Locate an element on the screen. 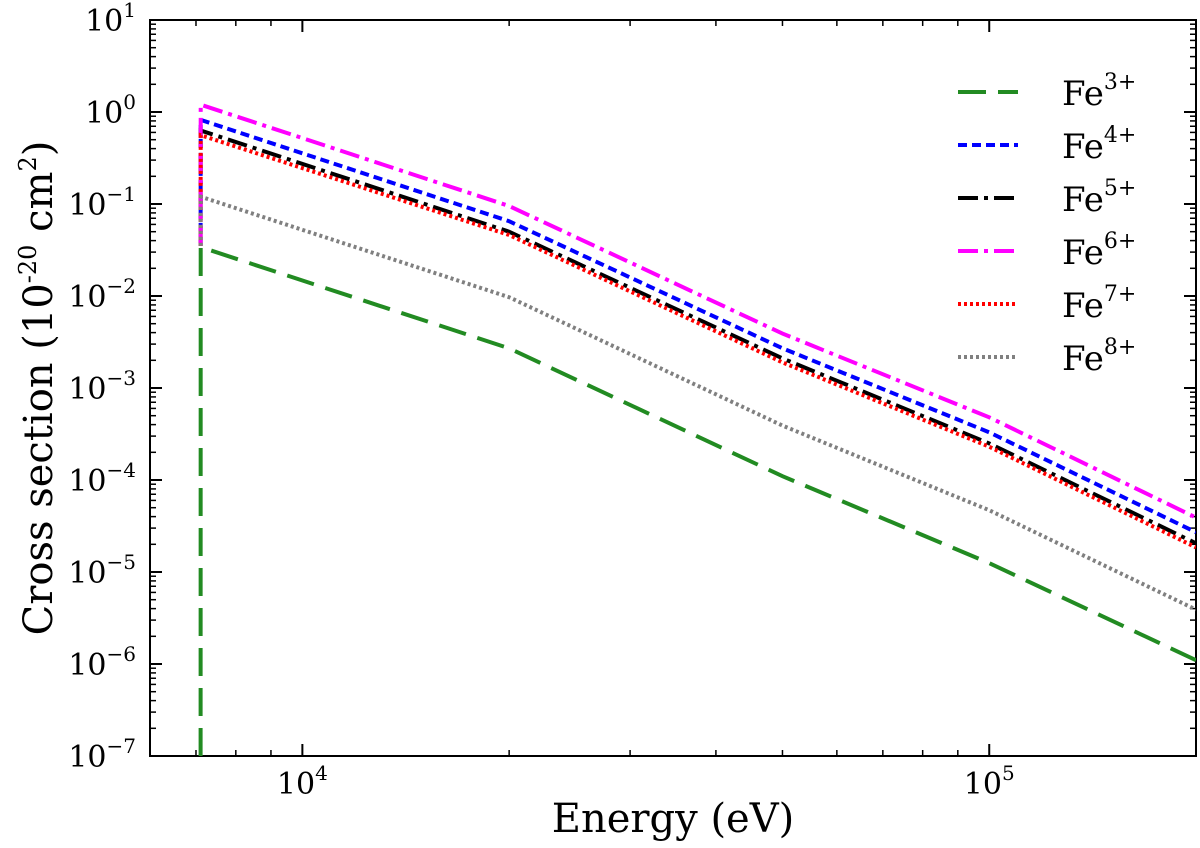  legend-label: Fe4+ is located at coordinates (1099, 145).